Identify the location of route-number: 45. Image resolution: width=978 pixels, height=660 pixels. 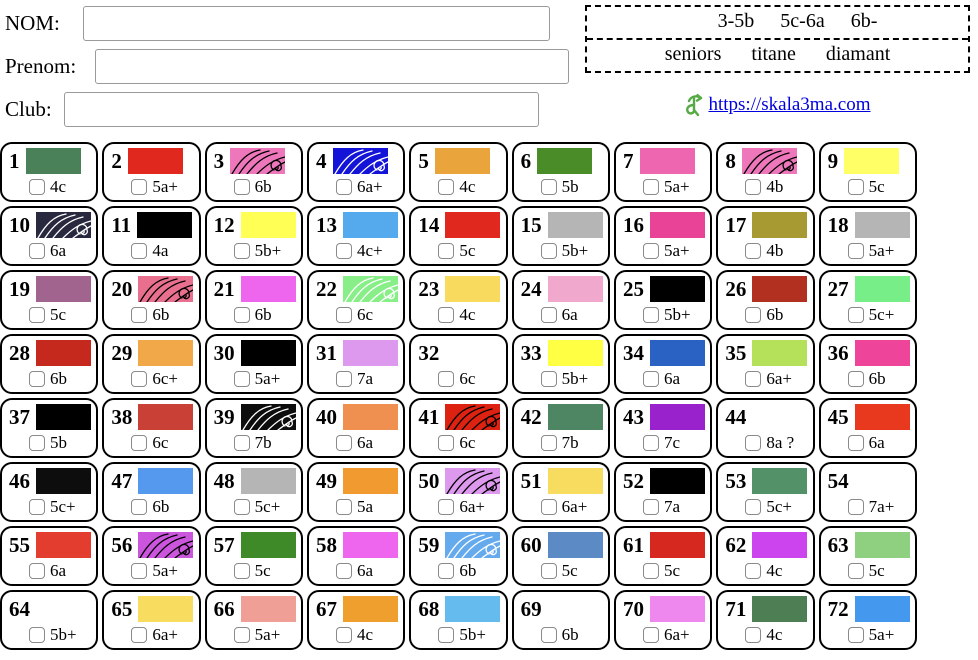
(838, 416).